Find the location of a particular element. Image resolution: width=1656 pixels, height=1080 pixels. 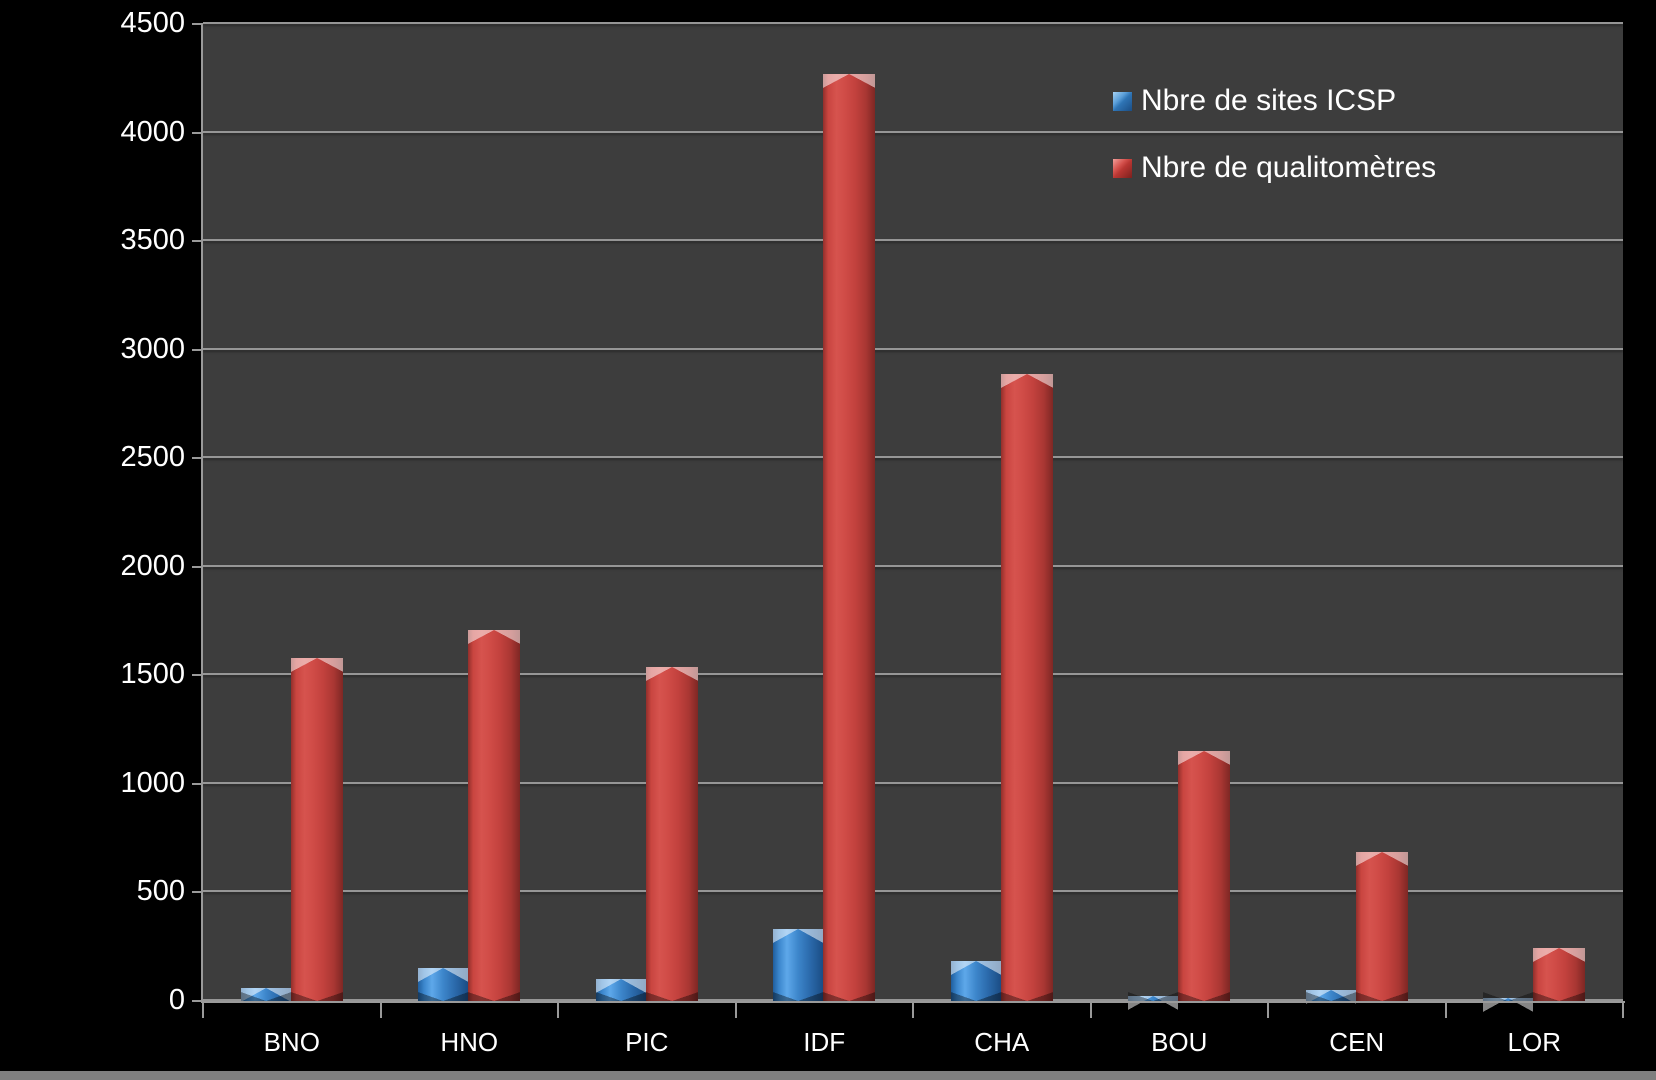

bar-cha-qualitometres is located at coordinates (1026, 687).